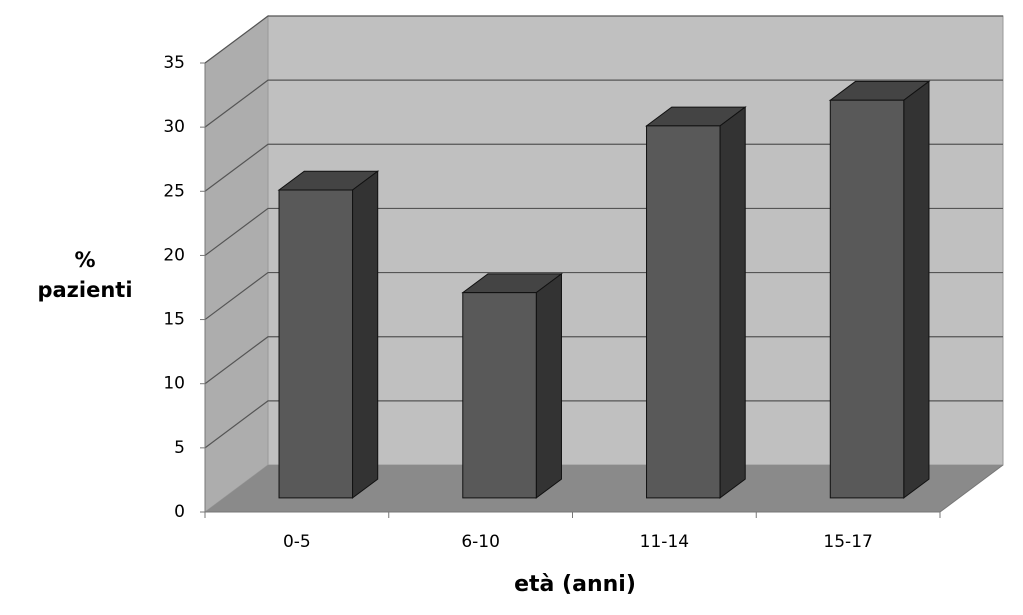 Image resolution: width=1023 pixels, height=615 pixels. Describe the element at coordinates (480, 542) in the screenshot. I see `x-tick-label: 6-10` at that location.